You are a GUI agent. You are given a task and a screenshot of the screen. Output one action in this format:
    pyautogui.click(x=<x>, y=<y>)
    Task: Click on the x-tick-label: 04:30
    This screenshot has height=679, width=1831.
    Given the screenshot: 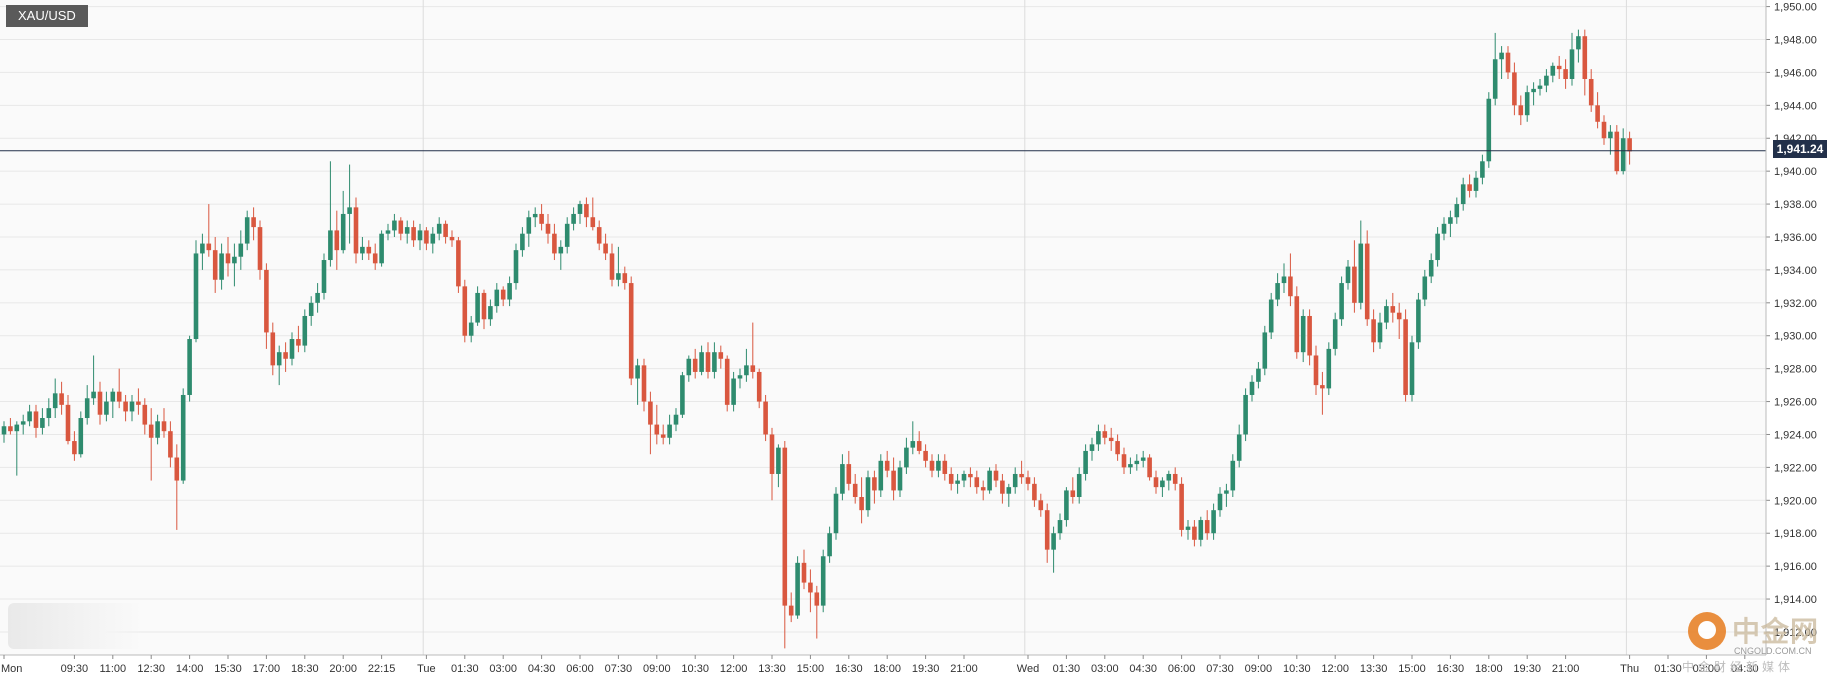 What is the action you would take?
    pyautogui.click(x=1143, y=669)
    